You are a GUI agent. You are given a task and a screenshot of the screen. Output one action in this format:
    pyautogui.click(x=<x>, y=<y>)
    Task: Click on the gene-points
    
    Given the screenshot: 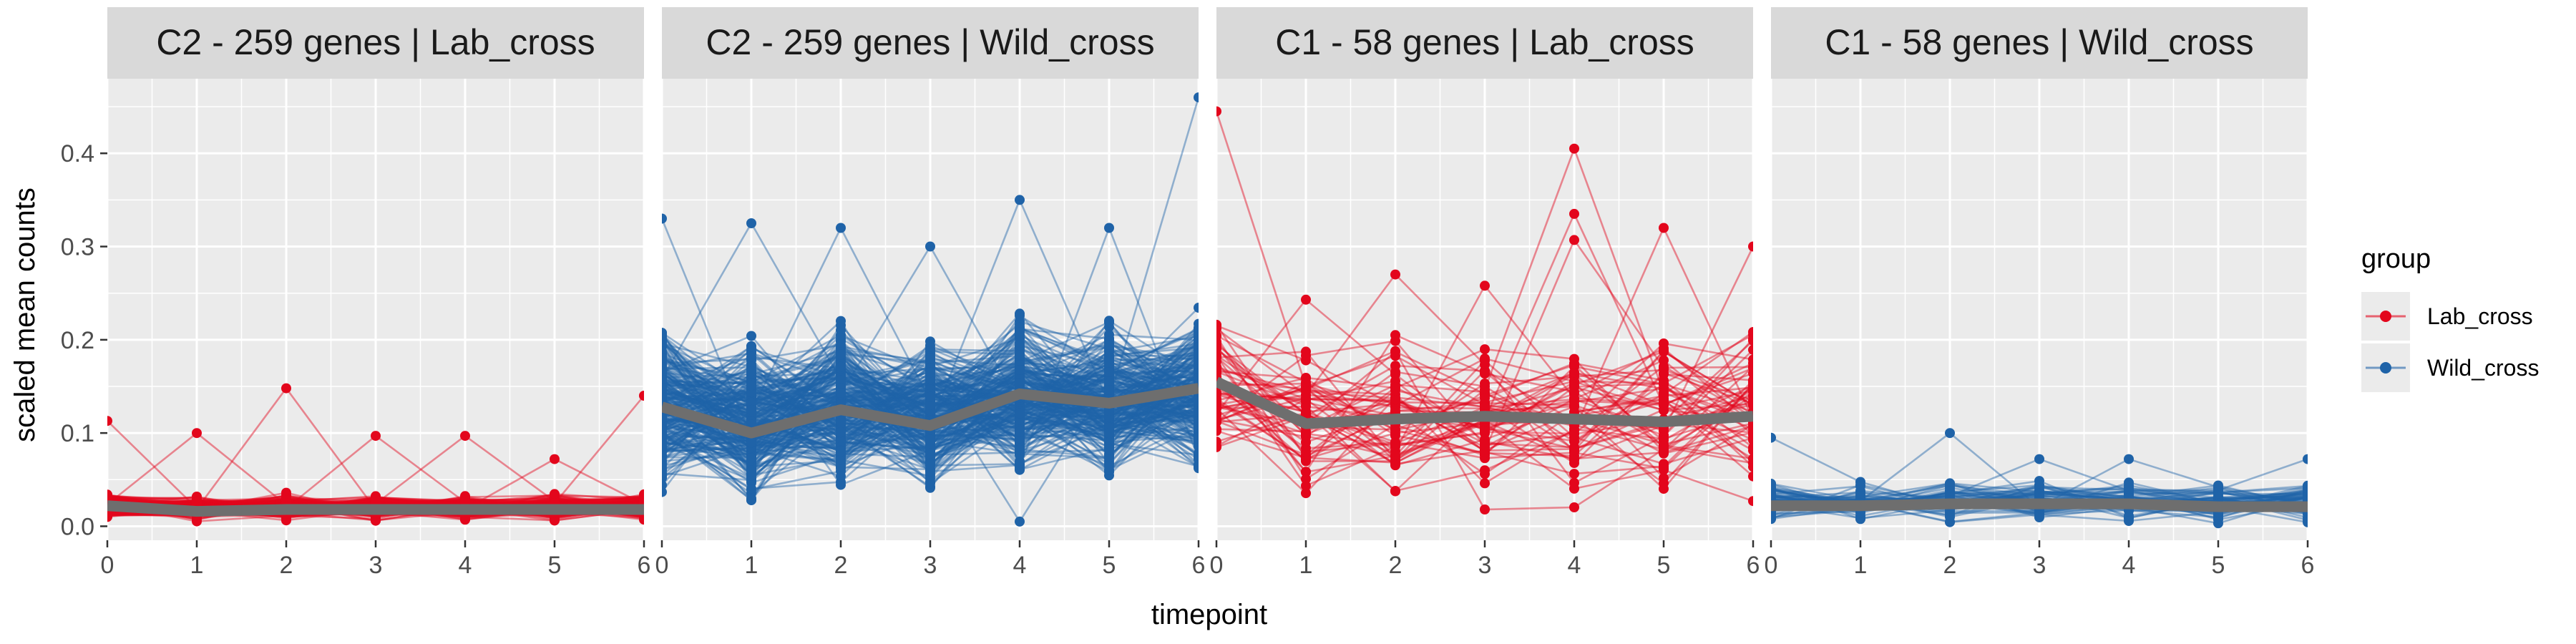 What is the action you would take?
    pyautogui.click(x=930, y=309)
    